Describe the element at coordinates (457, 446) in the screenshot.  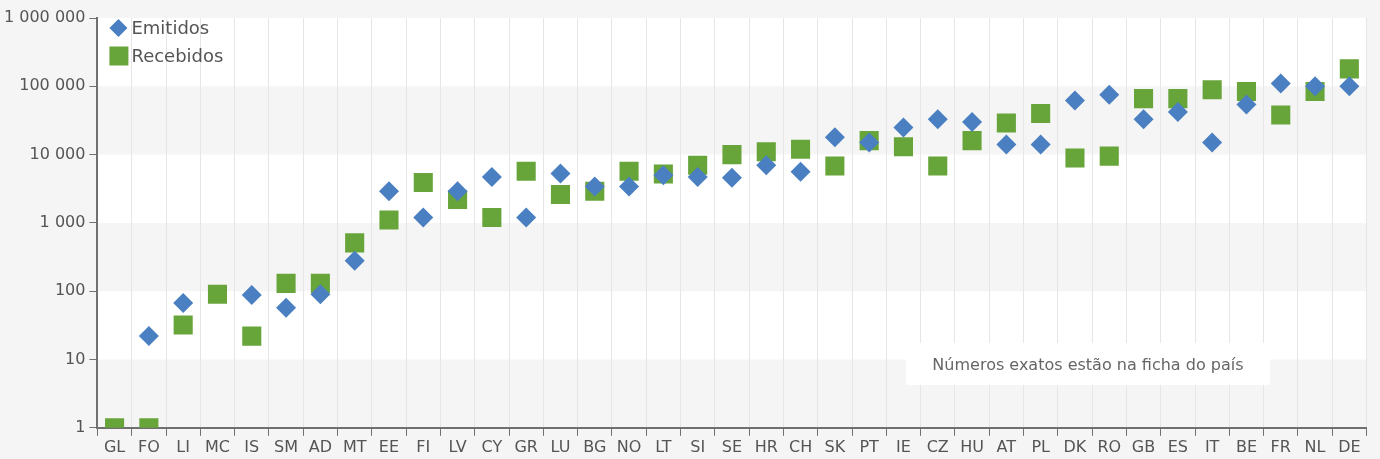
I see `x-tick-label: LV` at that location.